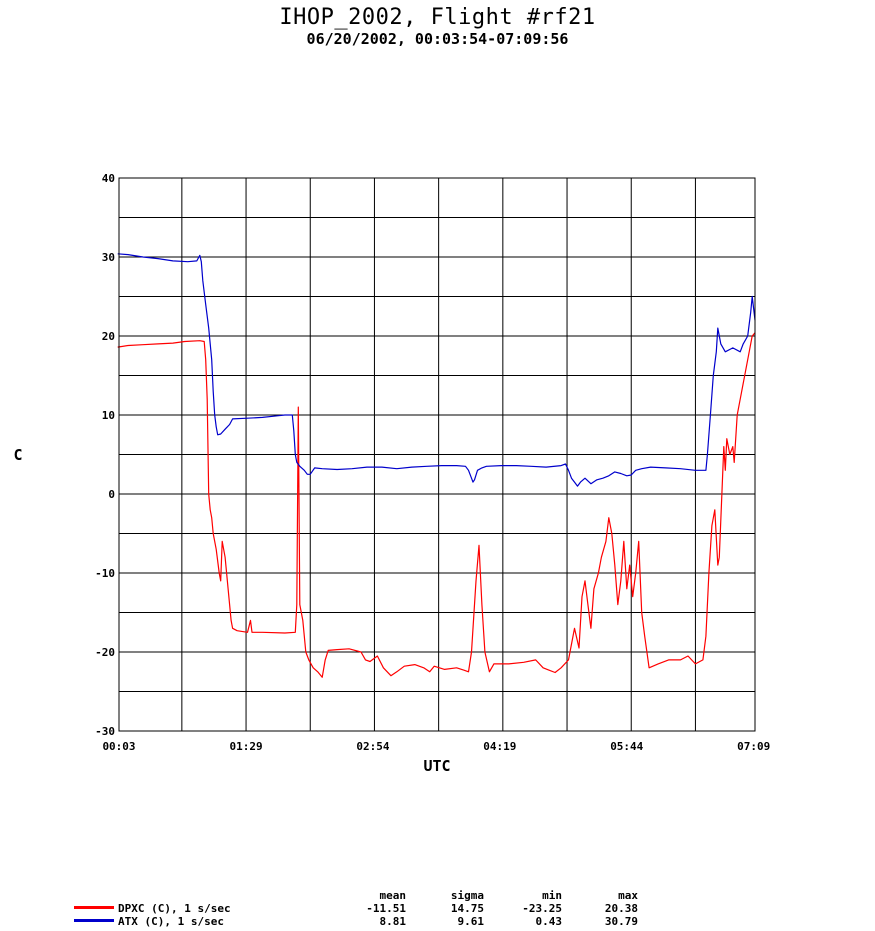 The width and height of the screenshot is (875, 931). What do you see at coordinates (393, 895) in the screenshot?
I see `stats-header-mean: mean` at bounding box center [393, 895].